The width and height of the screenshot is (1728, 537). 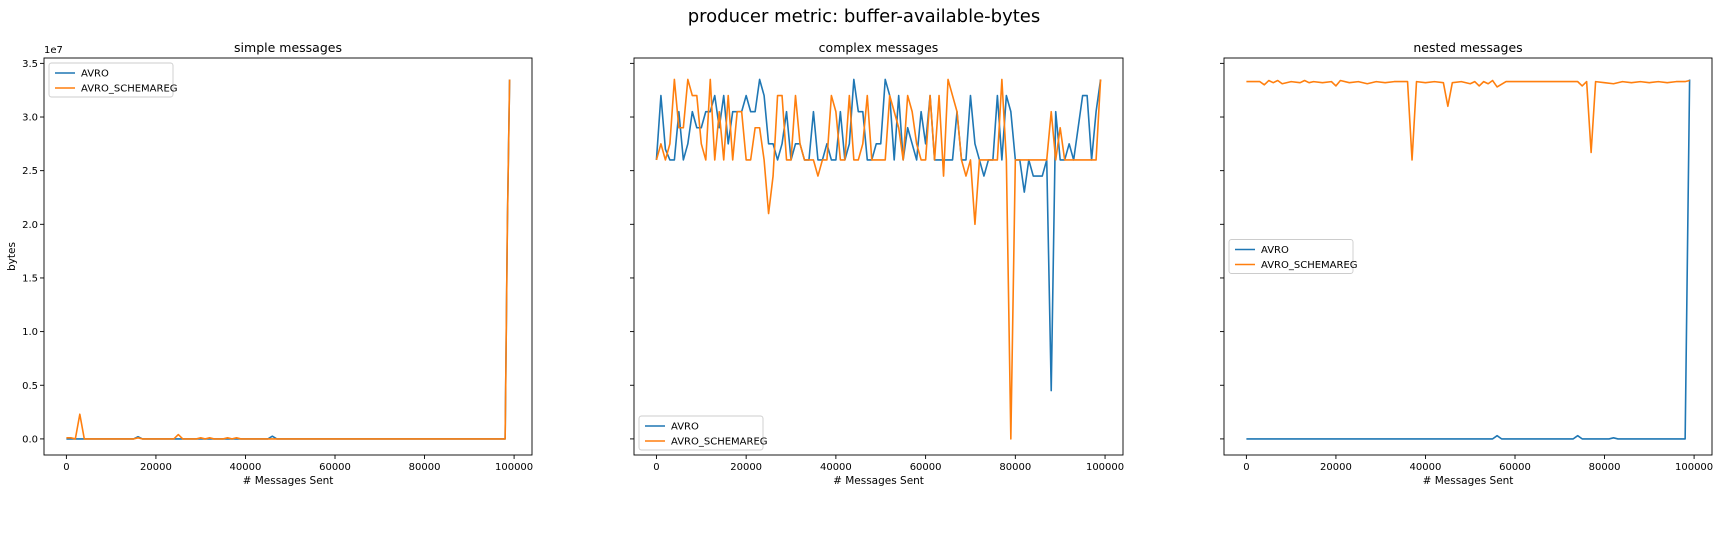 I want to click on panel-title: nested messages, so click(x=1467, y=47).